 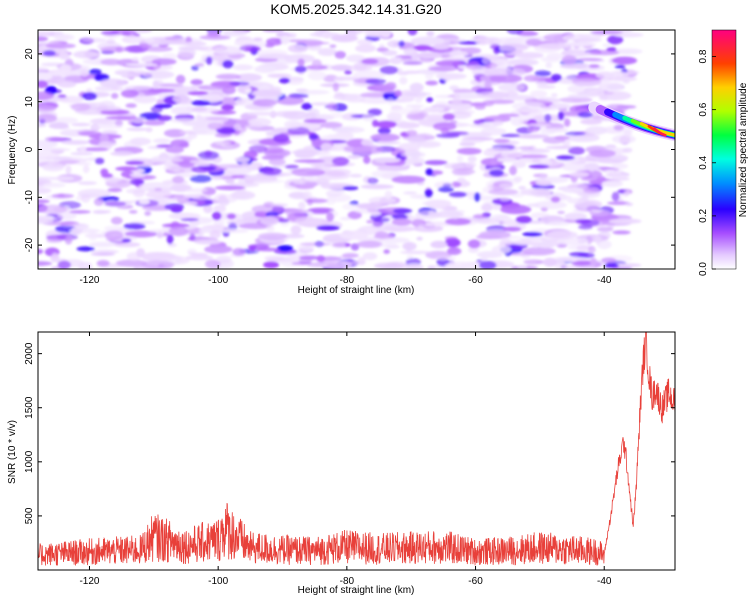 What do you see at coordinates (89, 581) in the screenshot?
I see `x-tick-label: -120` at bounding box center [89, 581].